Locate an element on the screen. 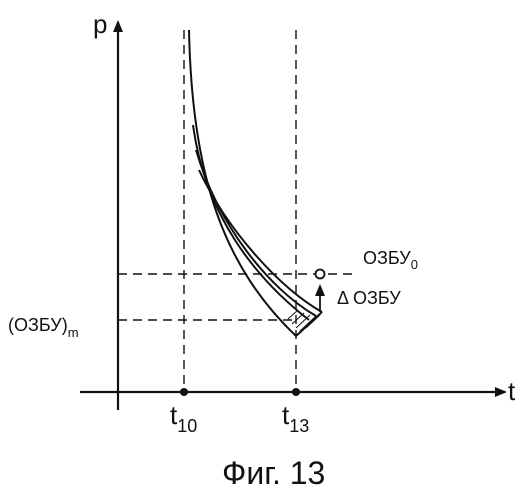  t10-label: t10 is located at coordinates (183, 418).